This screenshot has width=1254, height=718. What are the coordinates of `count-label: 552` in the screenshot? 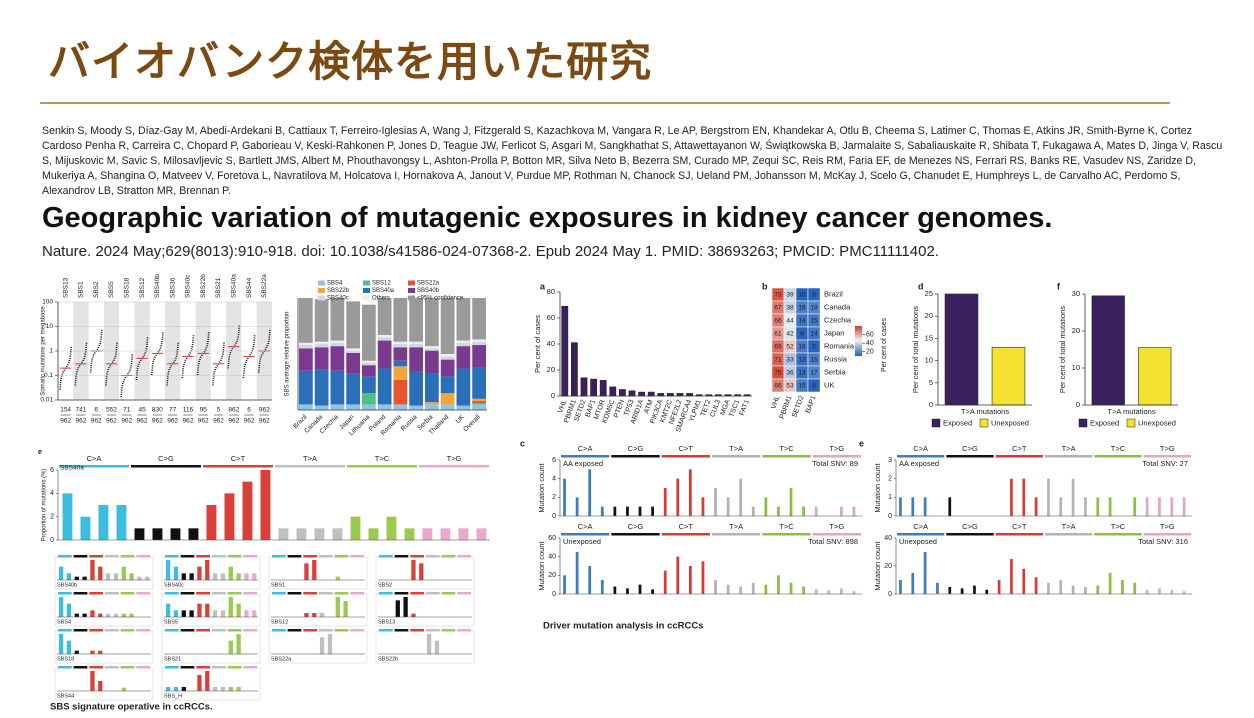 It's located at (111, 410).